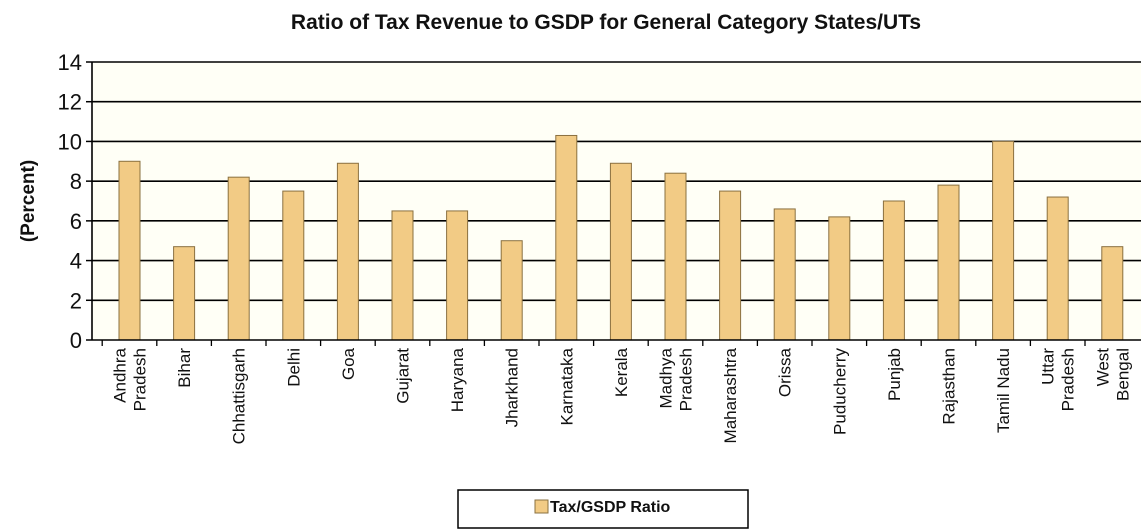  What do you see at coordinates (1122, 374) in the screenshot?
I see `x-tick-label-line: Bengal` at bounding box center [1122, 374].